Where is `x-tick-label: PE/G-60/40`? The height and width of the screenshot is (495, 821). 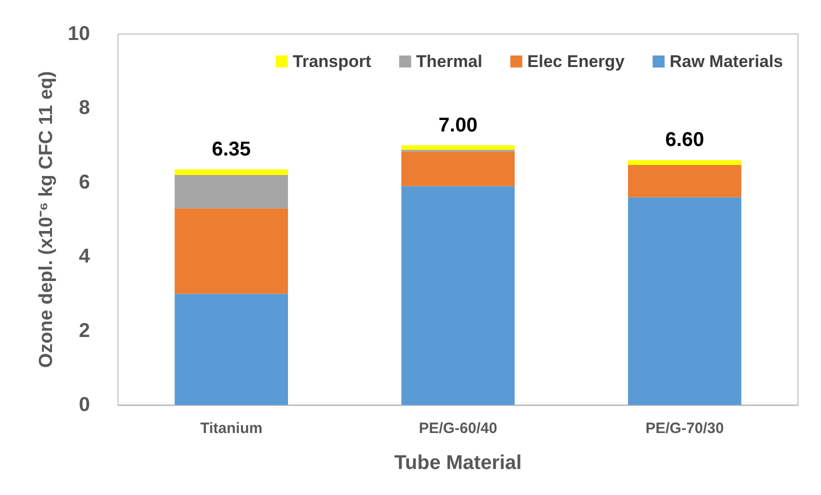 x-tick-label: PE/G-60/40 is located at coordinates (458, 428).